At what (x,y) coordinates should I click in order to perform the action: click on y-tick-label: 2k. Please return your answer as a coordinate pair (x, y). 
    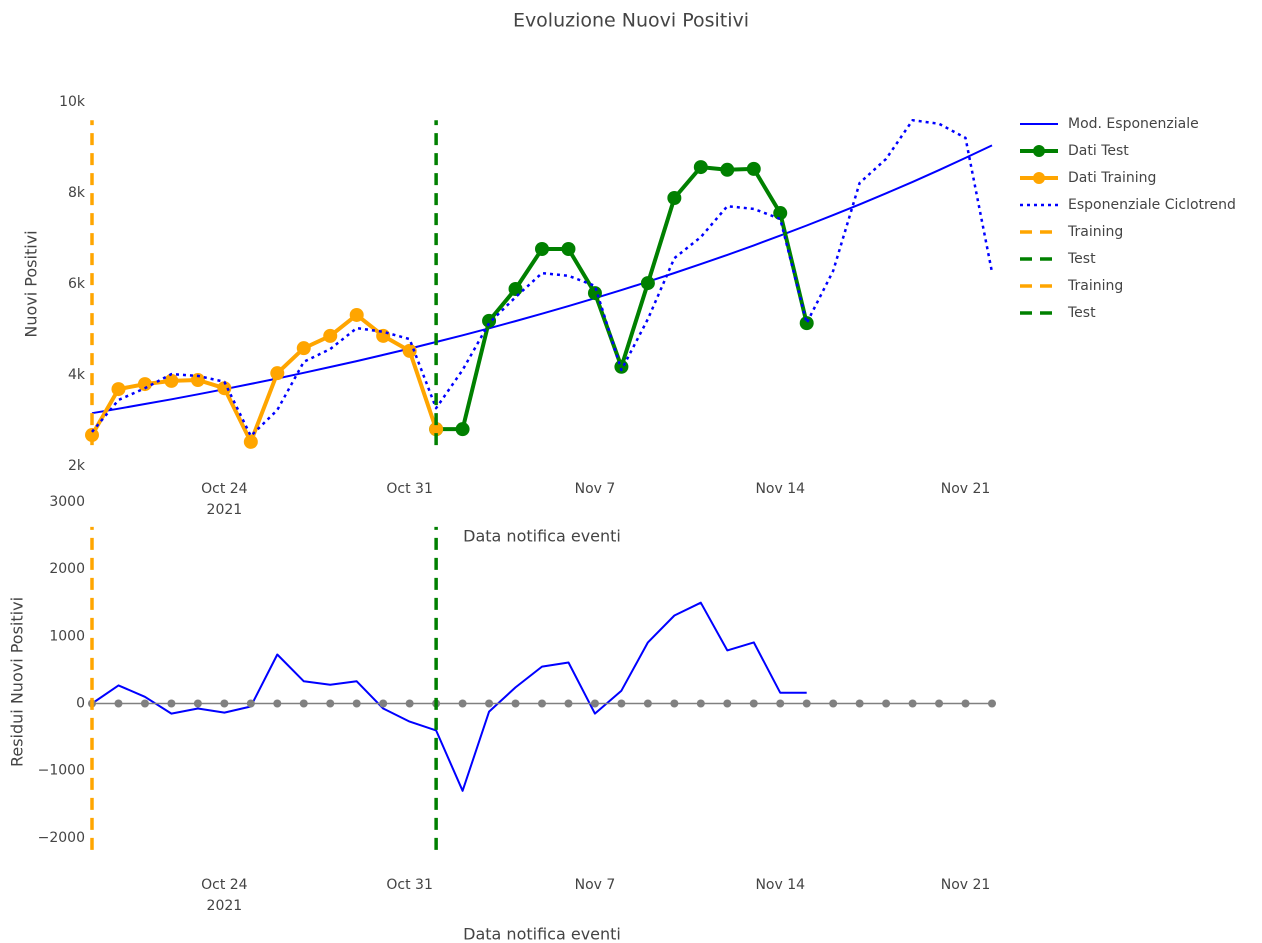
    Looking at the image, I should click on (77, 466).